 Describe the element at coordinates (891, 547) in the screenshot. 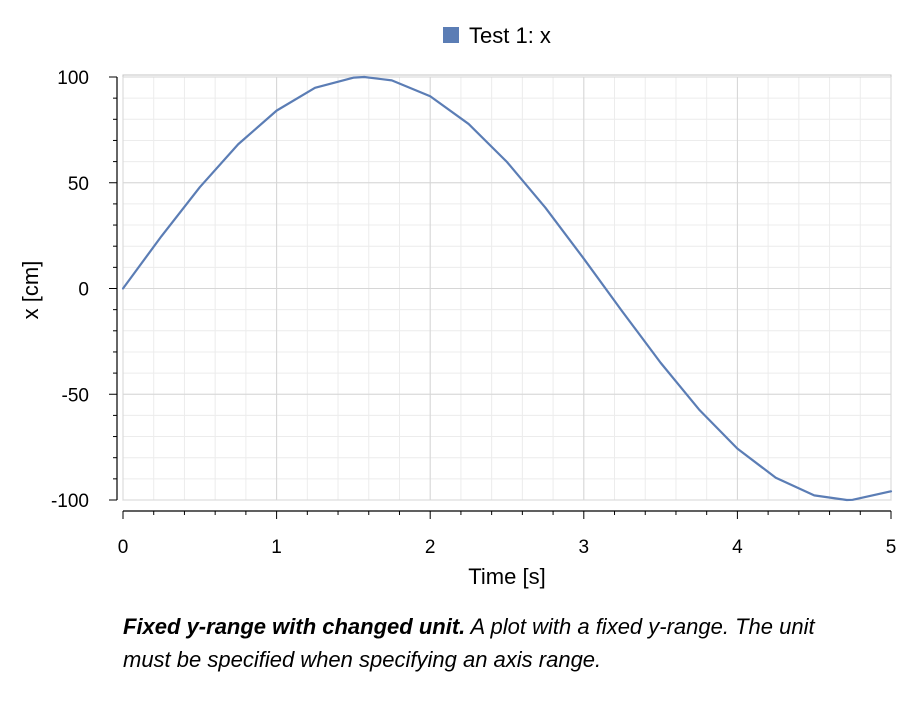

I see `x-tick-label: 5` at that location.